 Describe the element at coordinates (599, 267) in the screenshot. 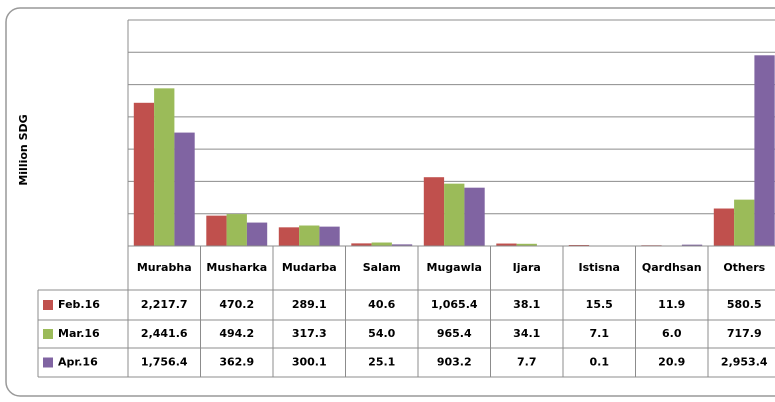

I see `category-label: Istisna` at that location.